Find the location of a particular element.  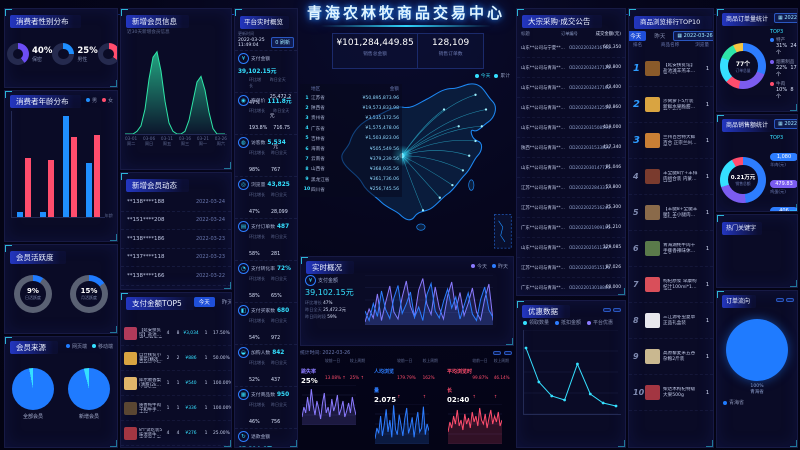

realtime-xticks is located at coordinates (436, 325).